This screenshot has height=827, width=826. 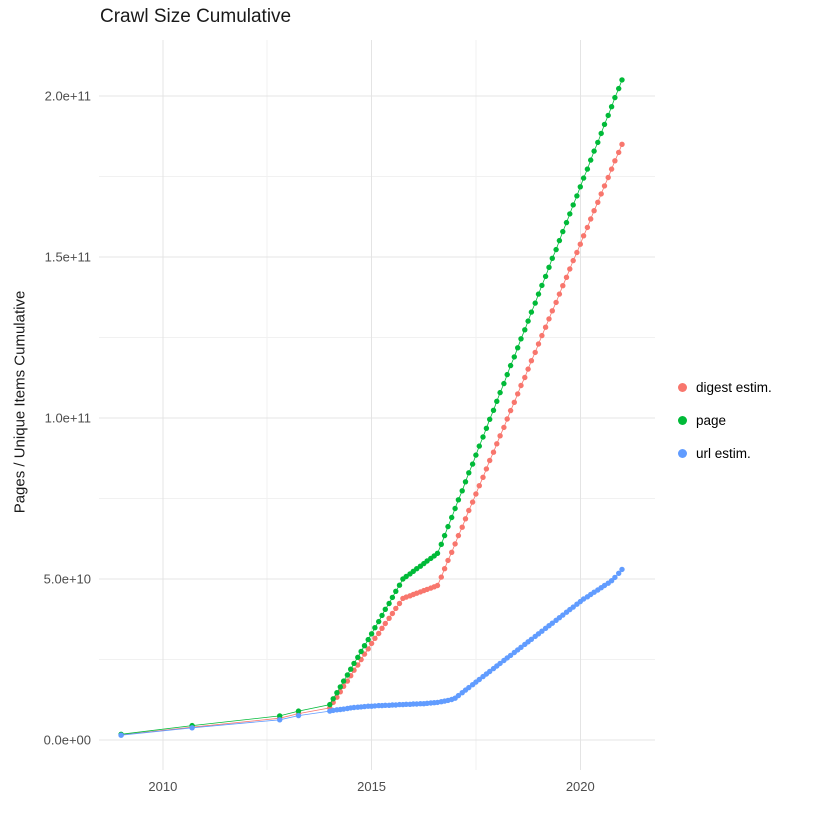 I want to click on legend-label: page, so click(x=711, y=420).